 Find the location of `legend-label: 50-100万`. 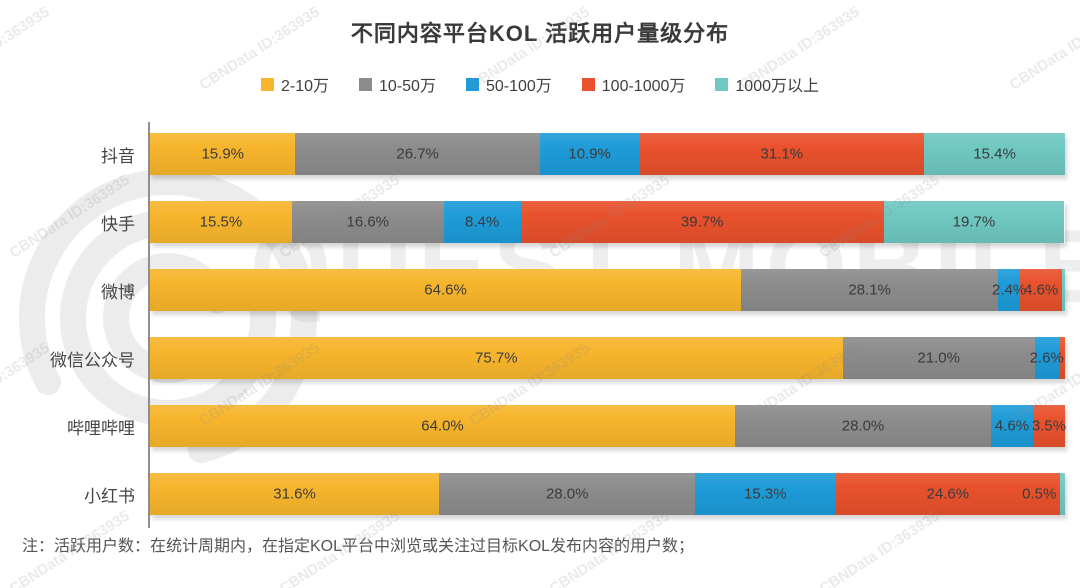

legend-label: 50-100万 is located at coordinates (518, 86).